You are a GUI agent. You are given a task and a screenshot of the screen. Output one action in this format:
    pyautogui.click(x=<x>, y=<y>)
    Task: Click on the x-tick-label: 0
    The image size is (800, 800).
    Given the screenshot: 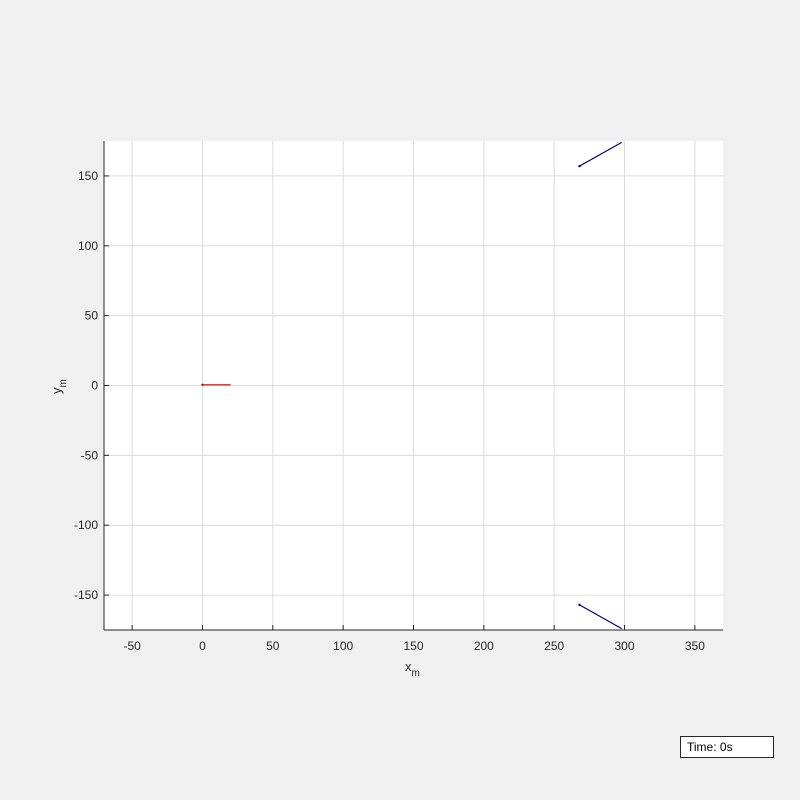 What is the action you would take?
    pyautogui.click(x=202, y=646)
    